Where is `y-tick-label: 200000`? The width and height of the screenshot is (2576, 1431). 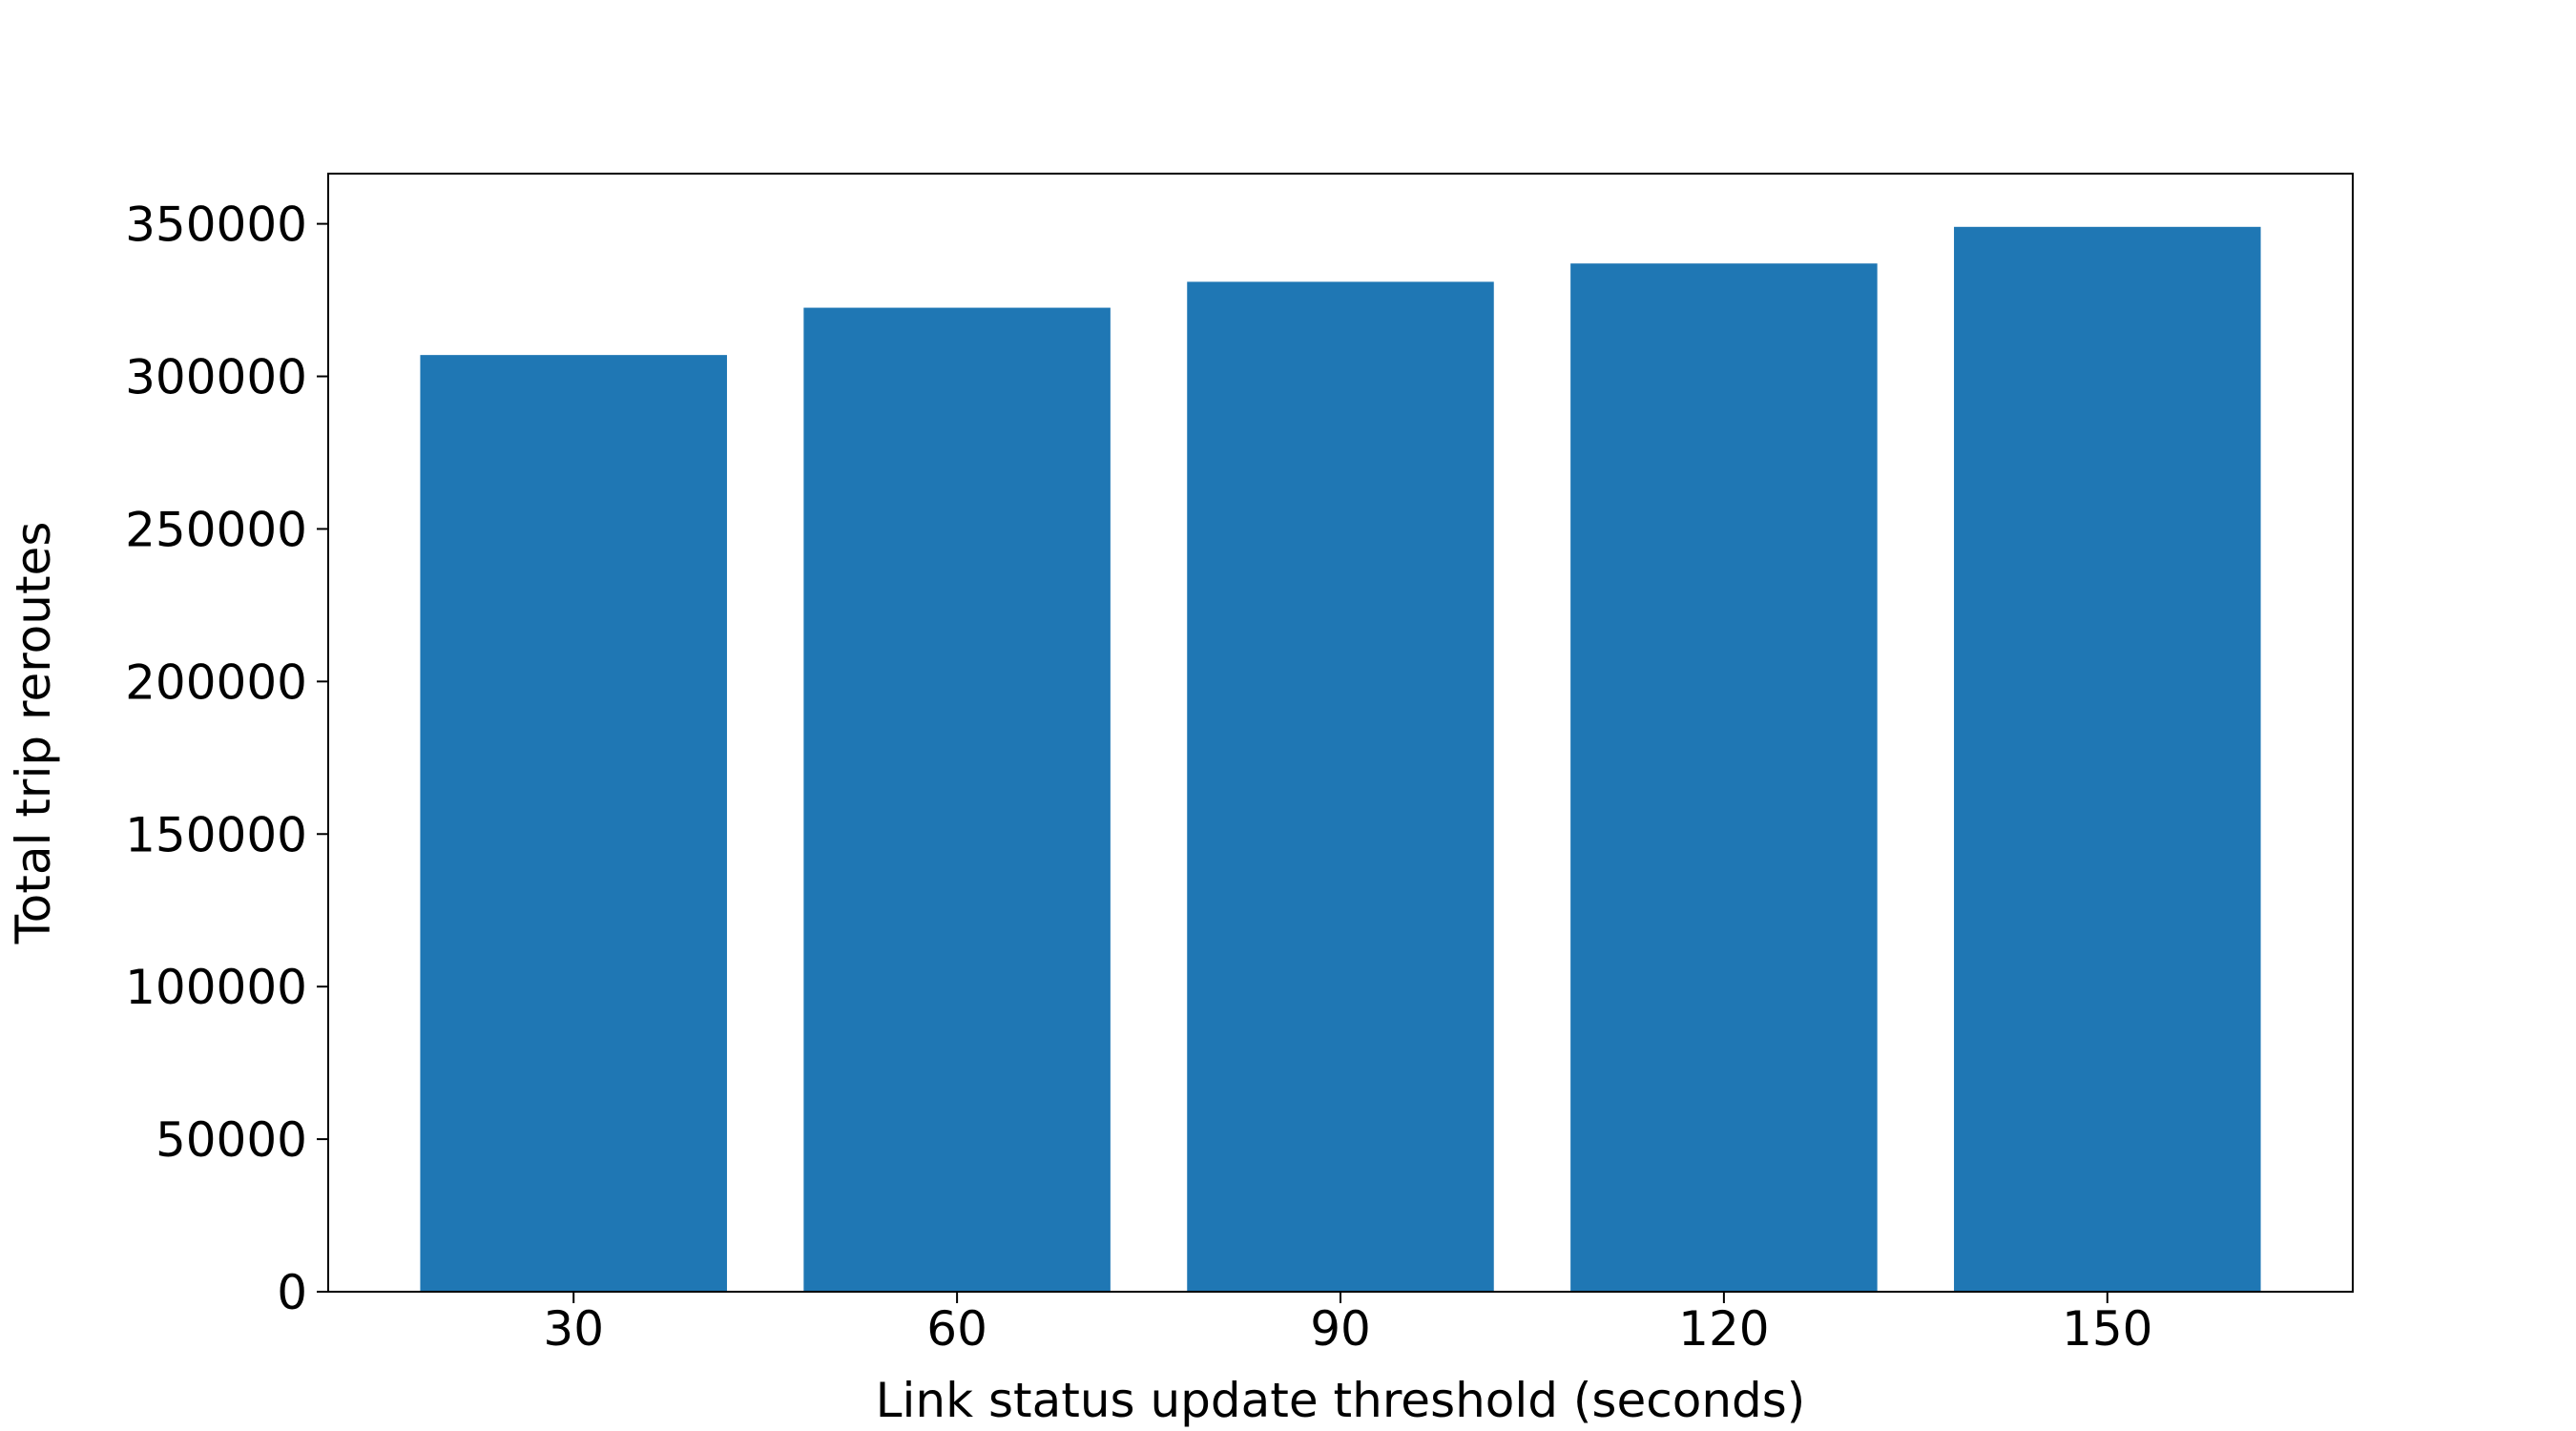
y-tick-label: 200000 is located at coordinates (216, 682).